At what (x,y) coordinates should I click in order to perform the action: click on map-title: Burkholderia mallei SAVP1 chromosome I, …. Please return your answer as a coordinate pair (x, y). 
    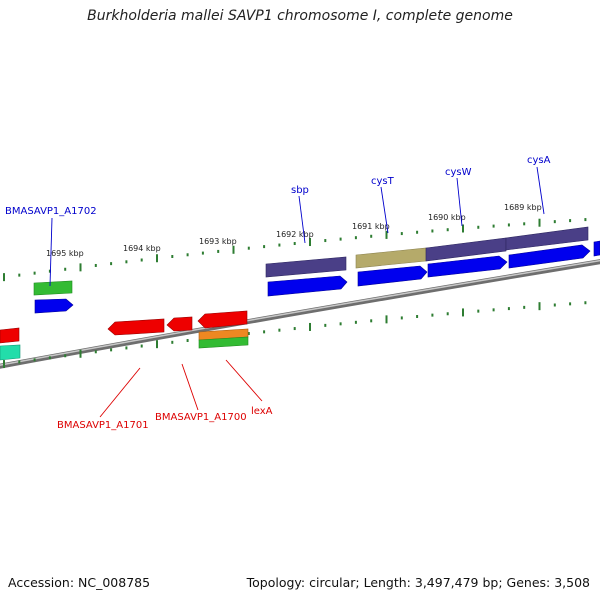
    Looking at the image, I should click on (300, 16).